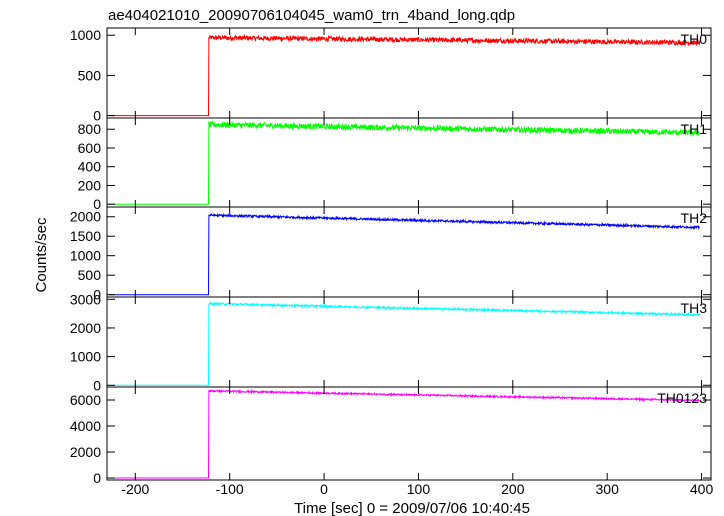 The image size is (724, 516). Describe the element at coordinates (41, 255) in the screenshot. I see `y-axis-label: Counts/sec` at that location.